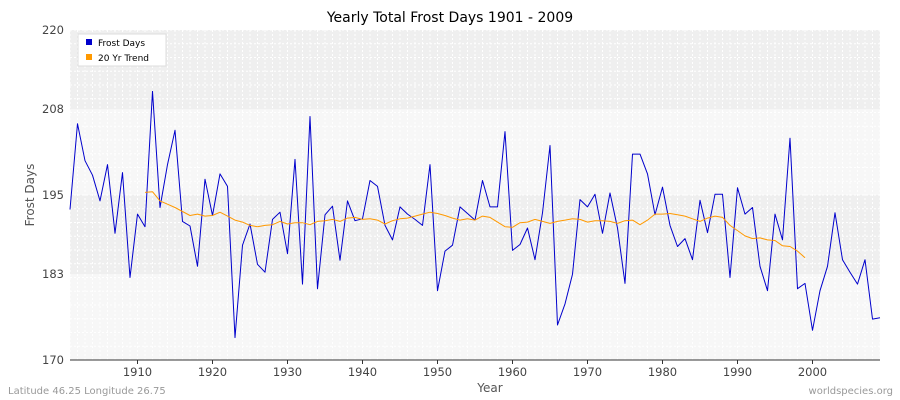 The height and width of the screenshot is (400, 900). Describe the element at coordinates (489, 388) in the screenshot. I see `x-axis-label: Year` at that location.